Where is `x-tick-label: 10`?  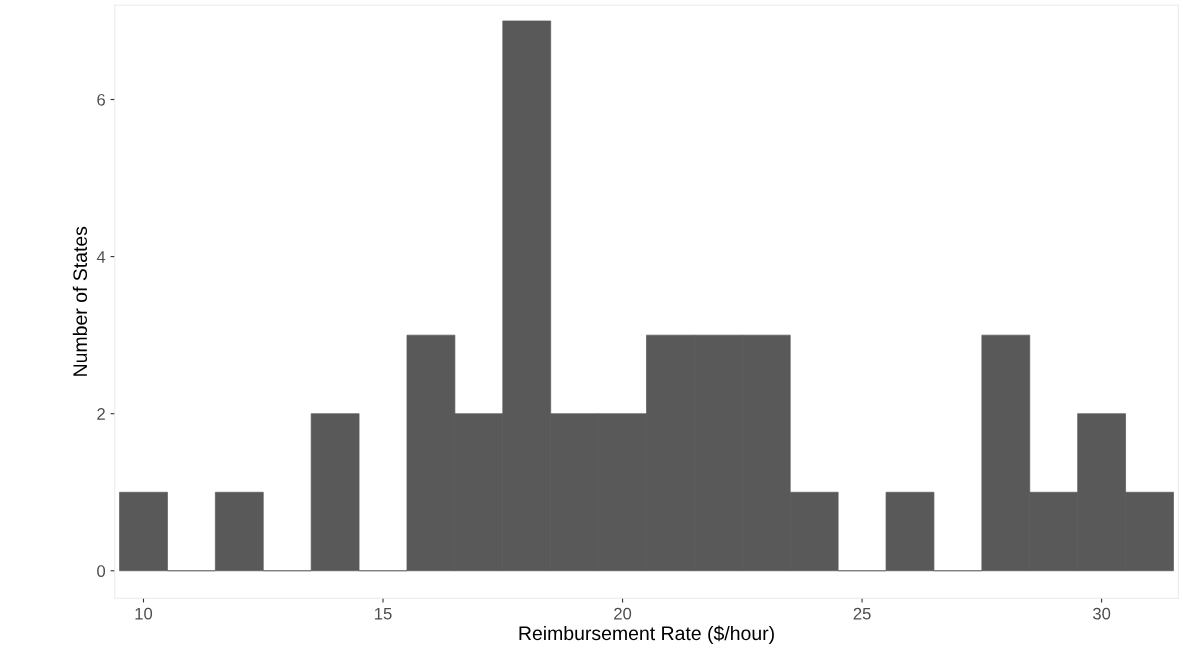
x-tick-label: 10 is located at coordinates (144, 613).